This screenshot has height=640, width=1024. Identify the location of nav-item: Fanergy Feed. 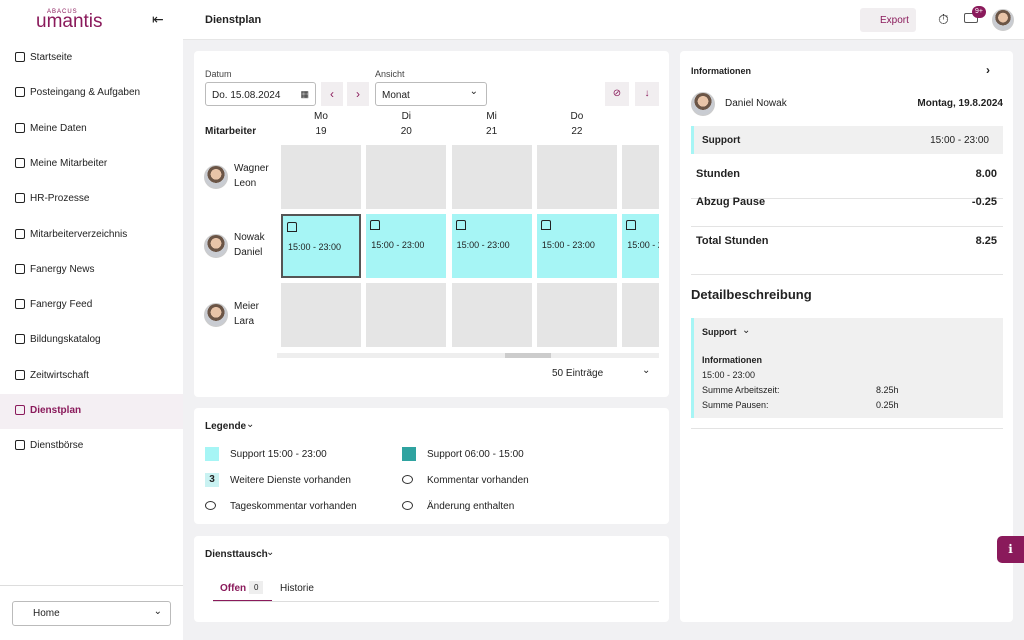
(91, 305).